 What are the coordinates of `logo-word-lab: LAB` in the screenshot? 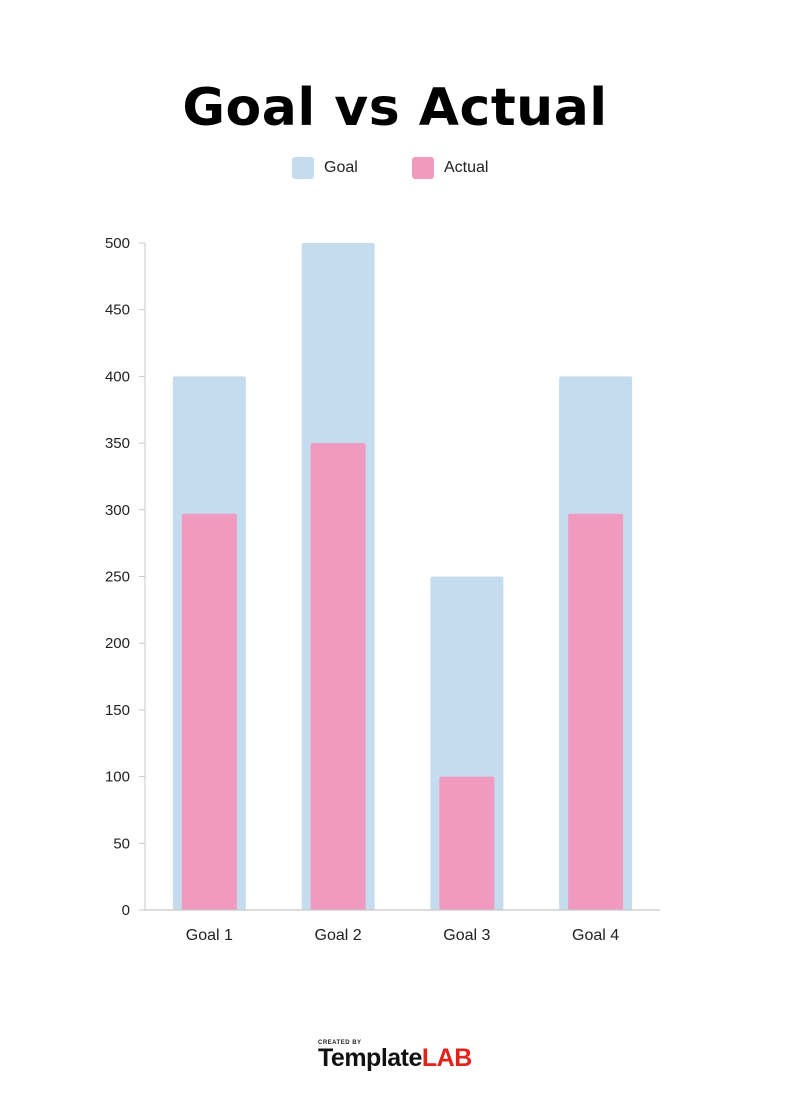 It's located at (446, 1058).